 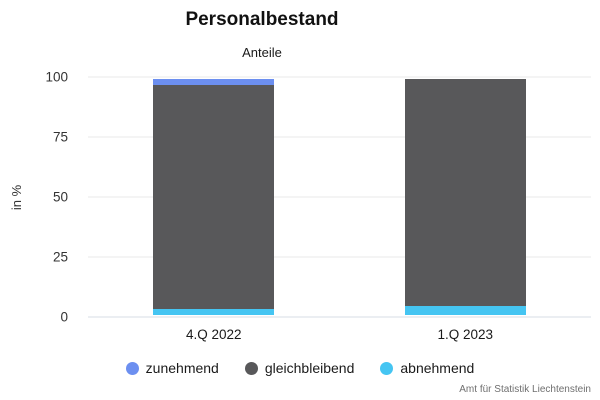 I want to click on y-axis: 0 25 50 75 100, so click(x=34, y=197).